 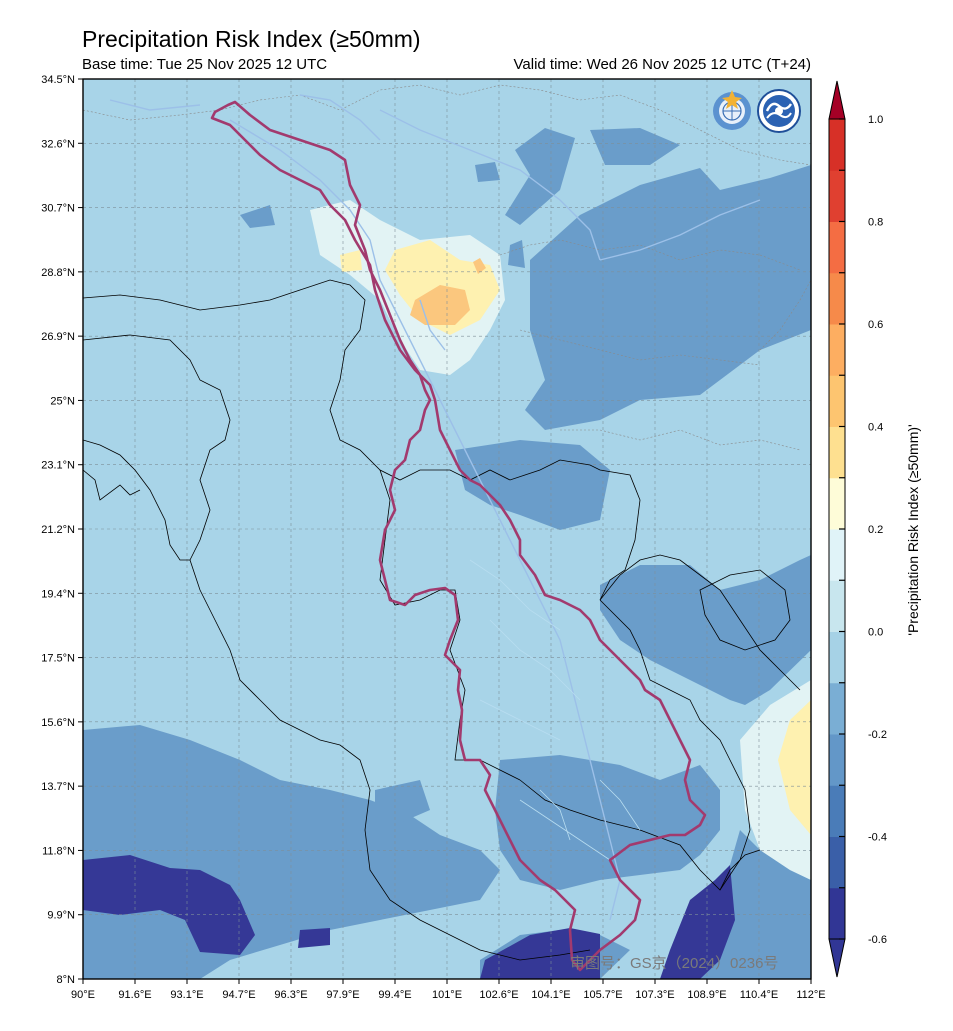 What do you see at coordinates (555, 710) in the screenshot?
I see `tributaries` at bounding box center [555, 710].